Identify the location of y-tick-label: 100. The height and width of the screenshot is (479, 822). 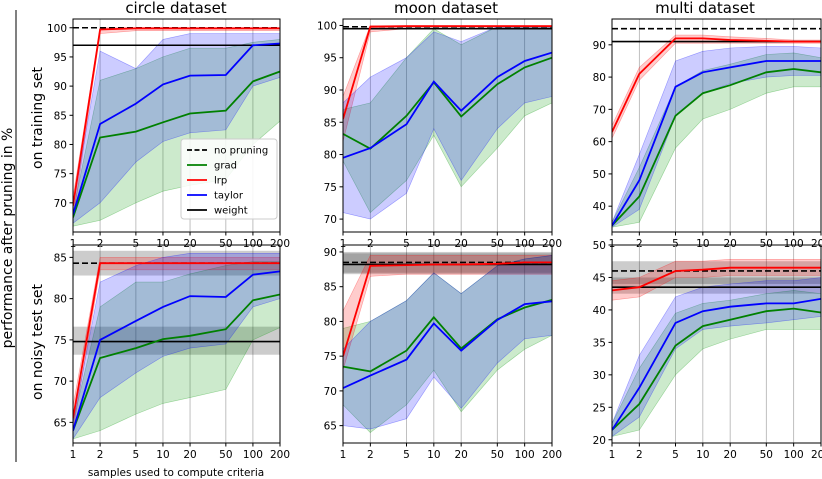
(57, 29).